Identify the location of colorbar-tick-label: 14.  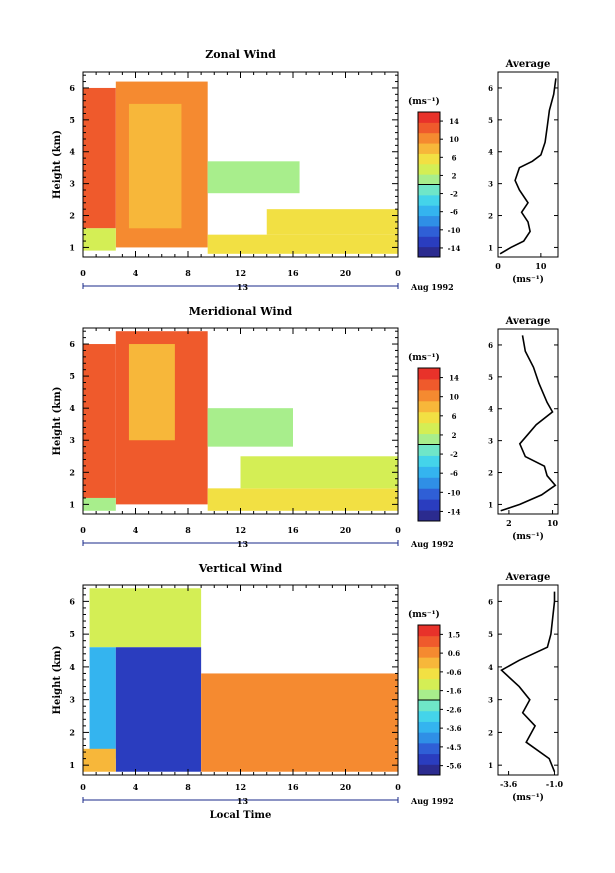
(454, 121).